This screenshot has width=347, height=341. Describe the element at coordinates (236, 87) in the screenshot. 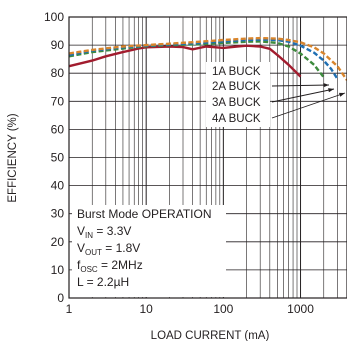

I see `legend-label-2a: 2A BUCK` at that location.